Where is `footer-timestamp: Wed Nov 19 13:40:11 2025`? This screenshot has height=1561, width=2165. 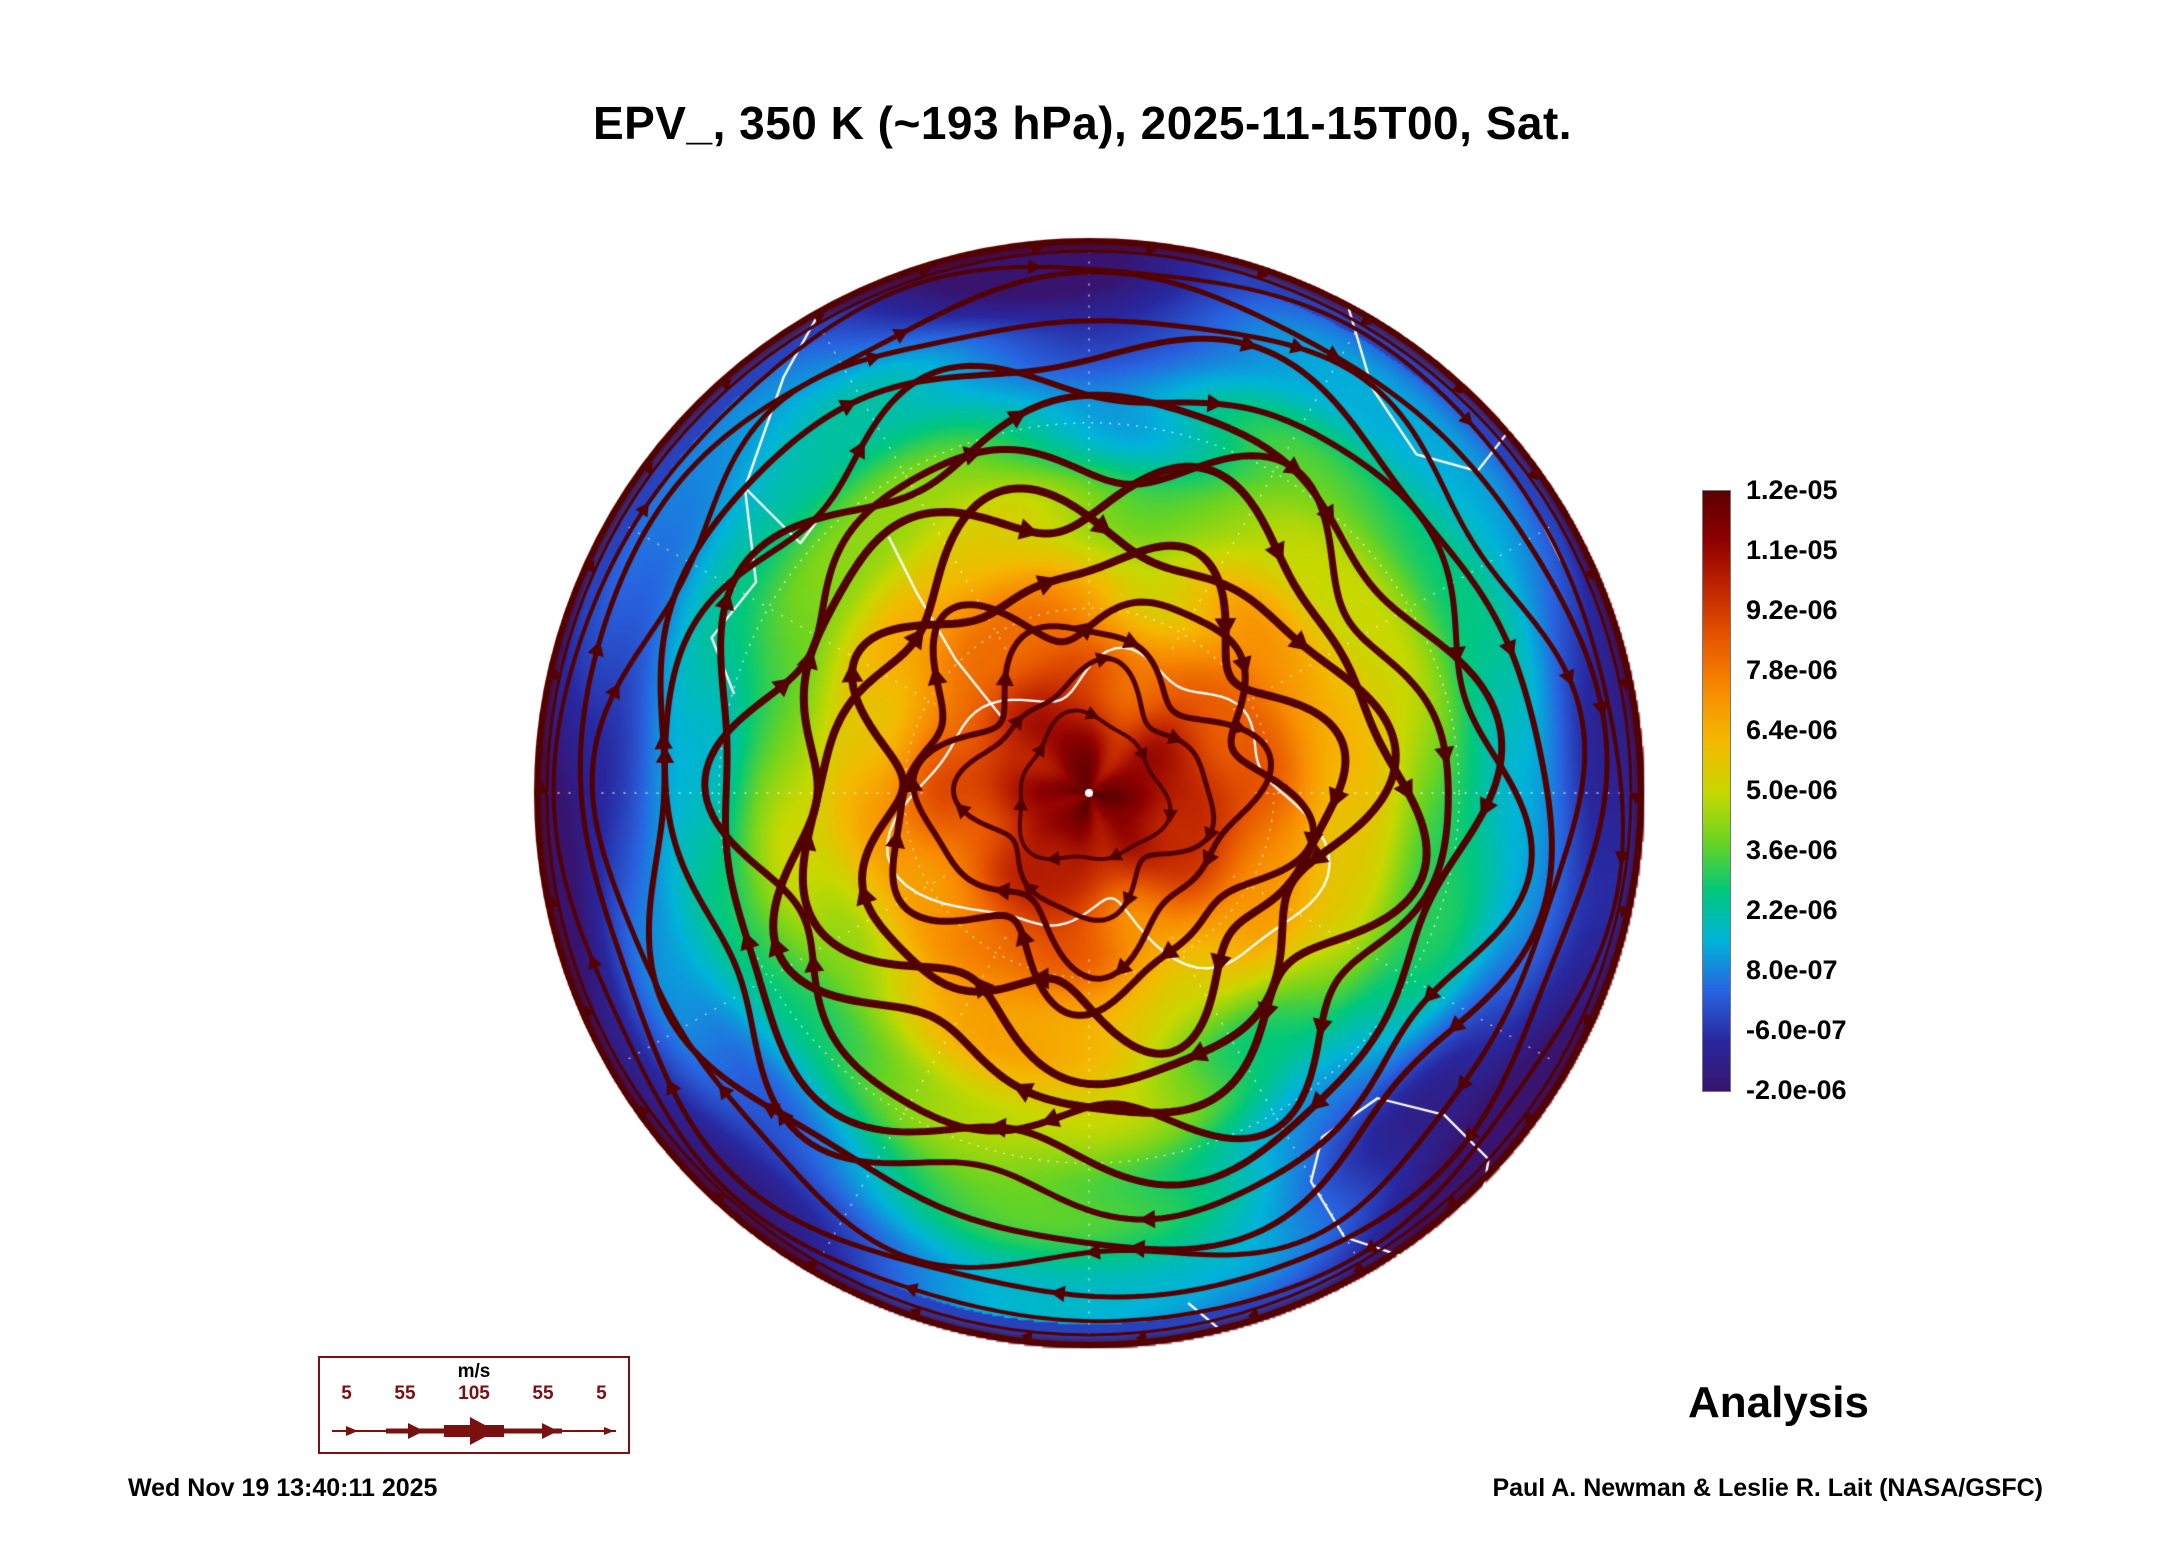
footer-timestamp: Wed Nov 19 13:40:11 2025 is located at coordinates (283, 1488).